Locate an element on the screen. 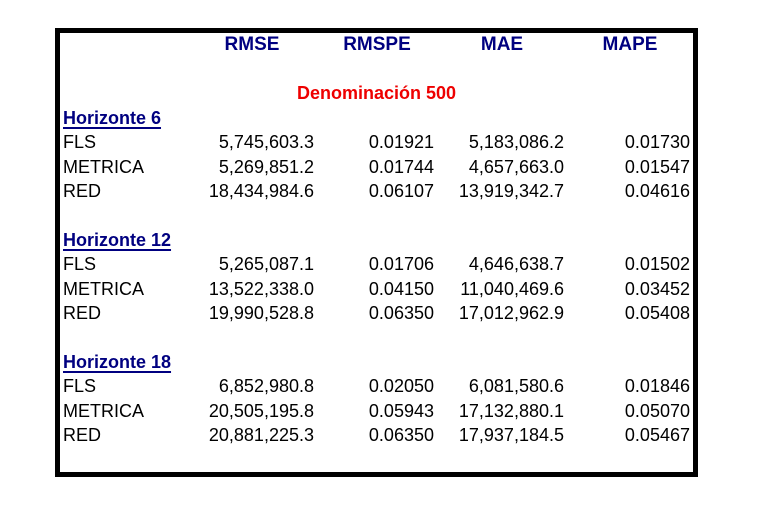 This screenshot has height=526, width=765. section-heading-horizonte-12: Horizonte 12 is located at coordinates (117, 239).